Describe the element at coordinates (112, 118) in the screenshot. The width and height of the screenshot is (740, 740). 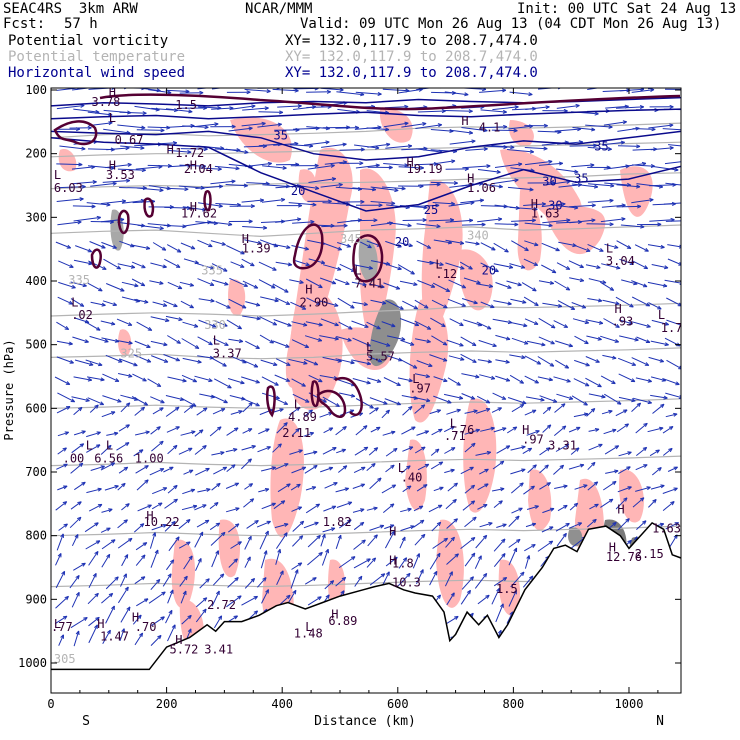
I see `pv-extremum-label: L` at that location.